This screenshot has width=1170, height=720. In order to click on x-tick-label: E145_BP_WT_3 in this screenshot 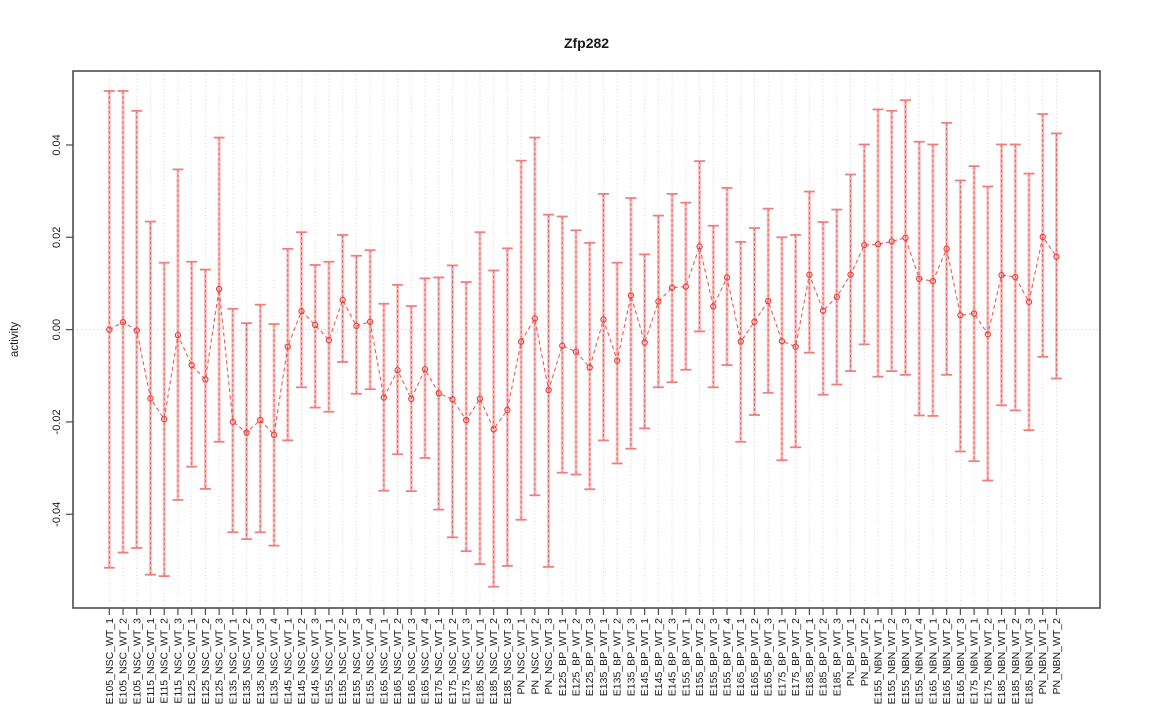, I will do `click(673, 657)`.